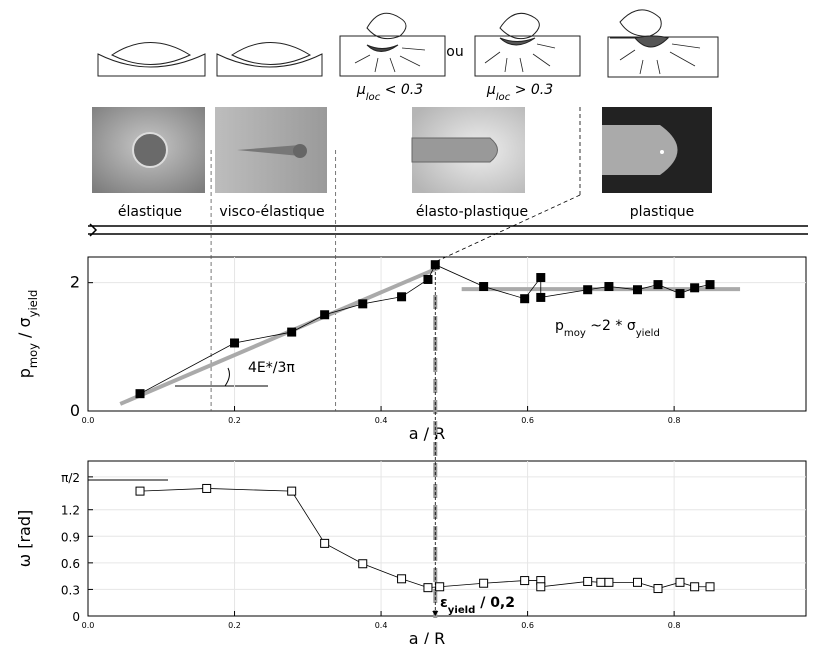 The image size is (813, 648). I want to click on annotation: pmoy ~2 * σyield, so click(607, 328).